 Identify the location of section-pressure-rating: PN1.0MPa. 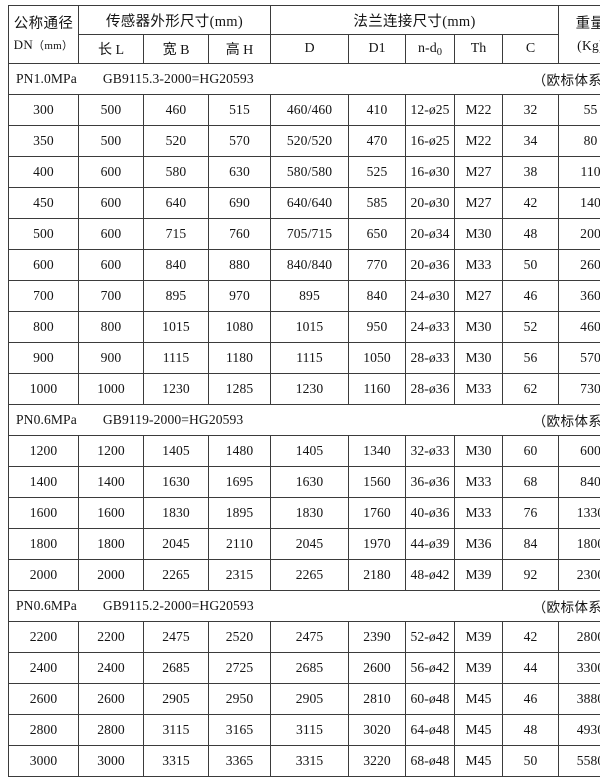
(46, 79).